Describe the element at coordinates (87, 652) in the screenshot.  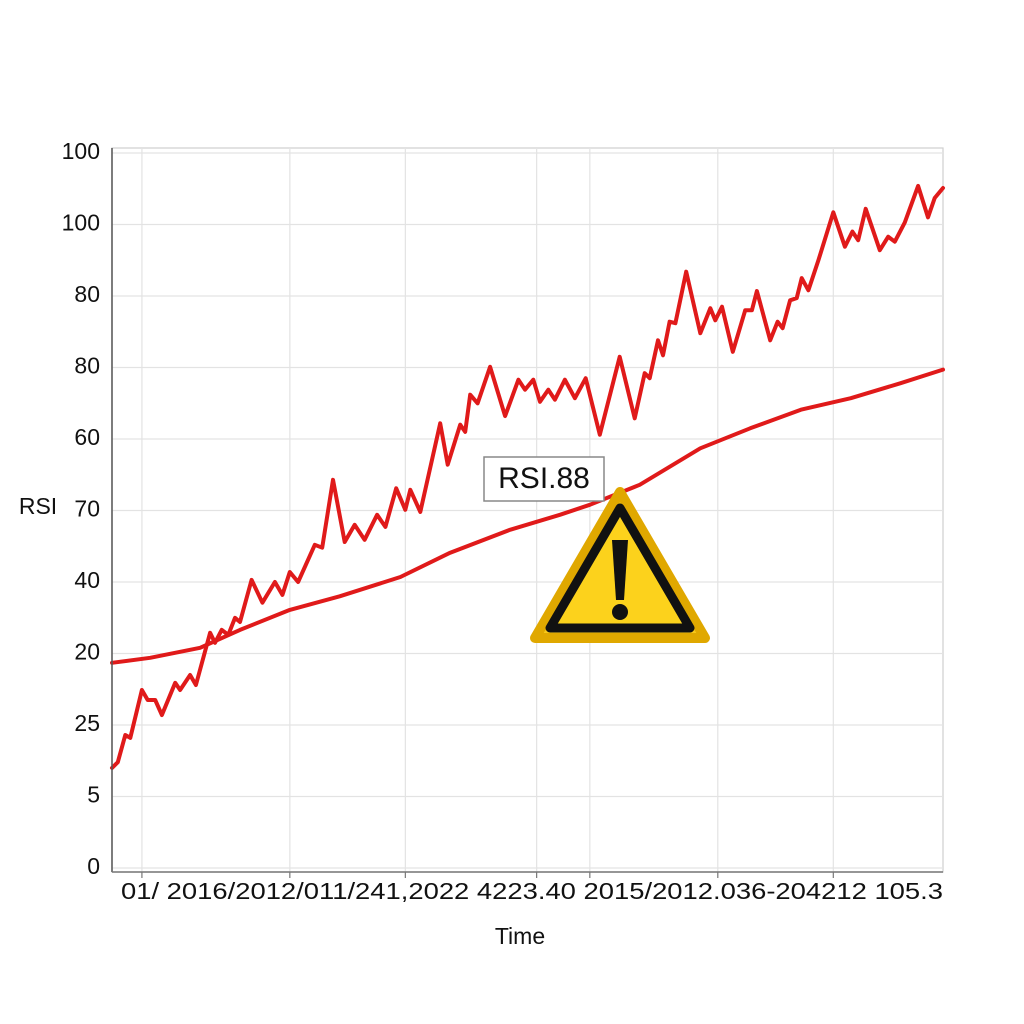
I see `y-tick-label: 20` at that location.